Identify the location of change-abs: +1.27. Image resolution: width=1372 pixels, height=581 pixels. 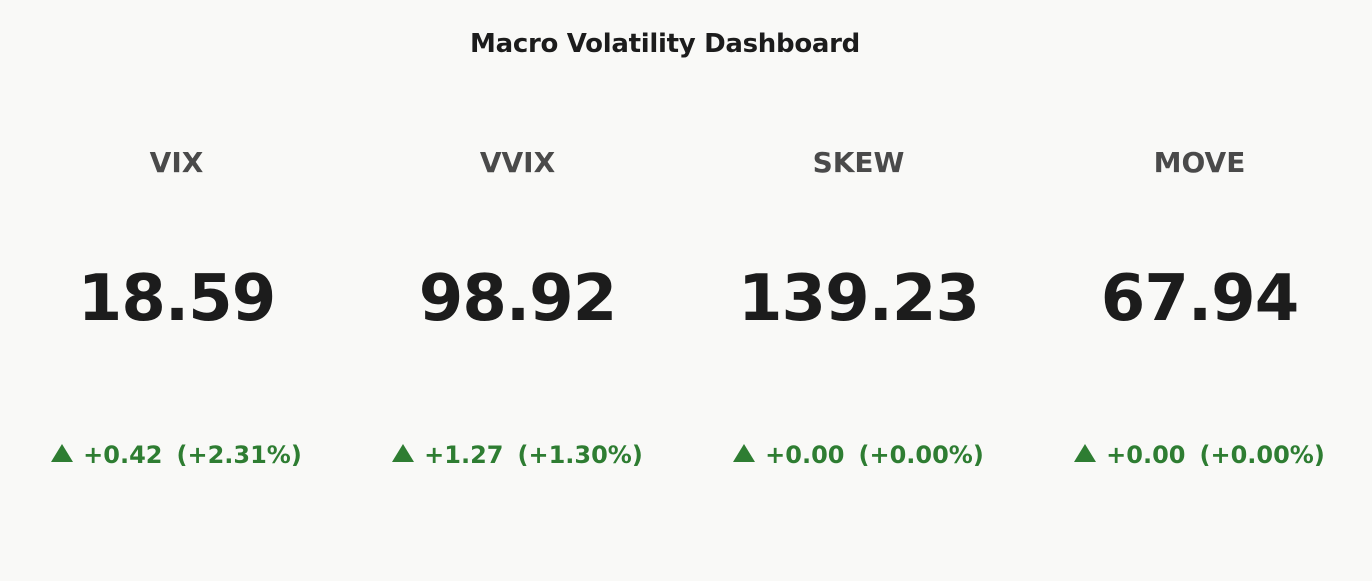
(464, 455).